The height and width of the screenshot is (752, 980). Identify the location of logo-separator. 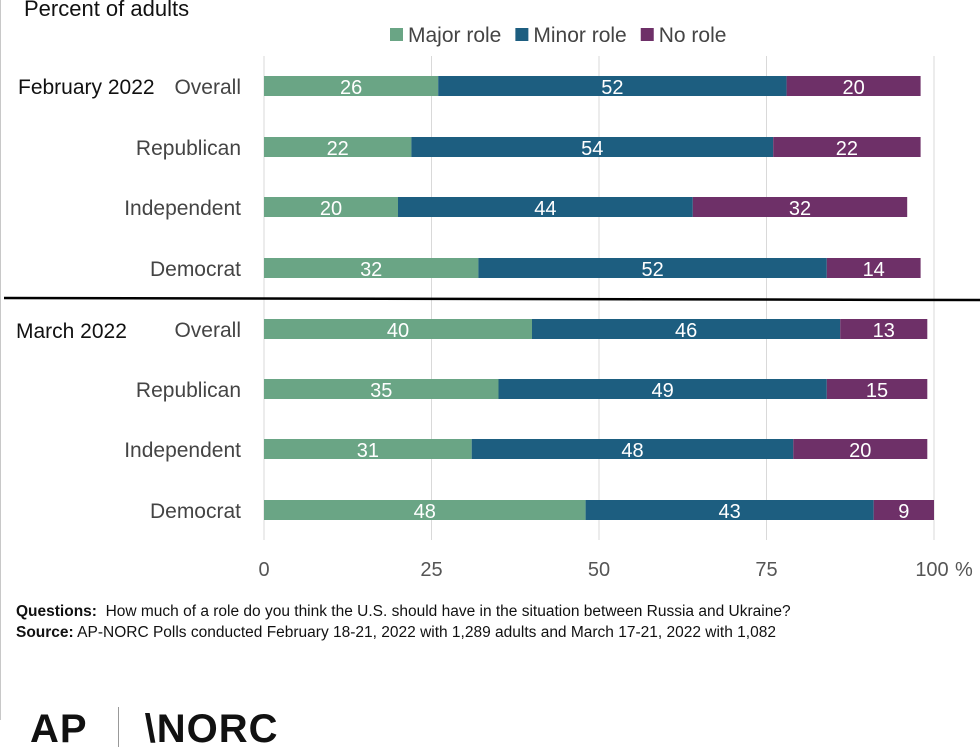
(118, 727).